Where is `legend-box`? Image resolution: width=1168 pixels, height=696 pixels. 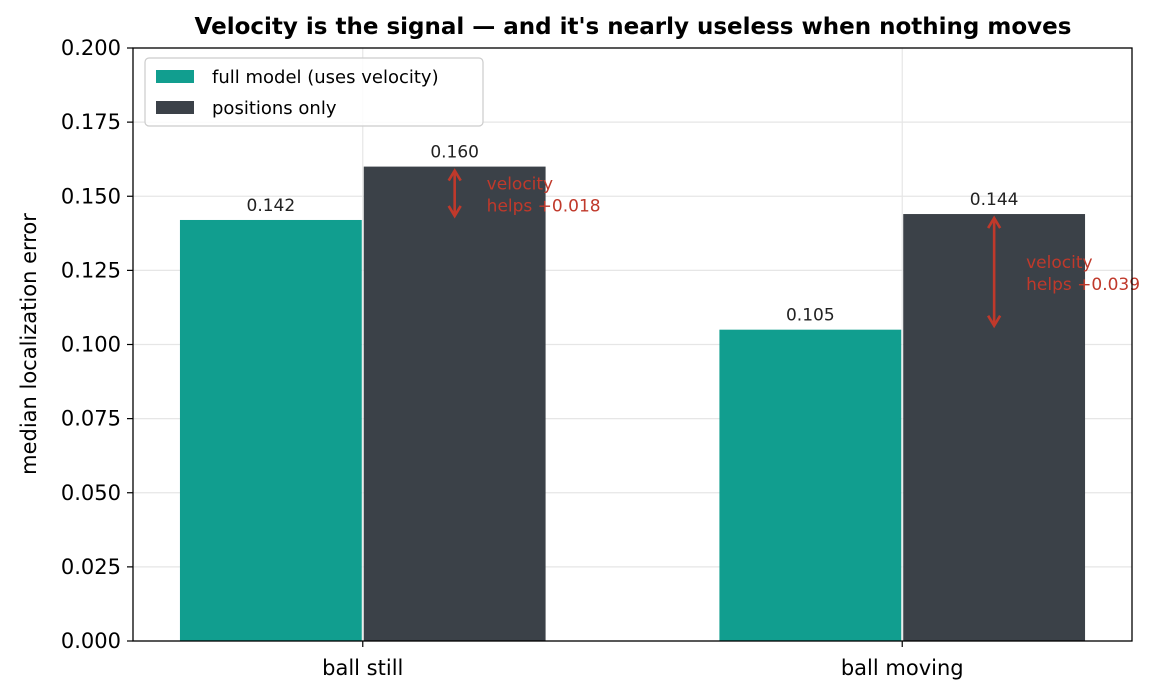
legend-box is located at coordinates (314, 92).